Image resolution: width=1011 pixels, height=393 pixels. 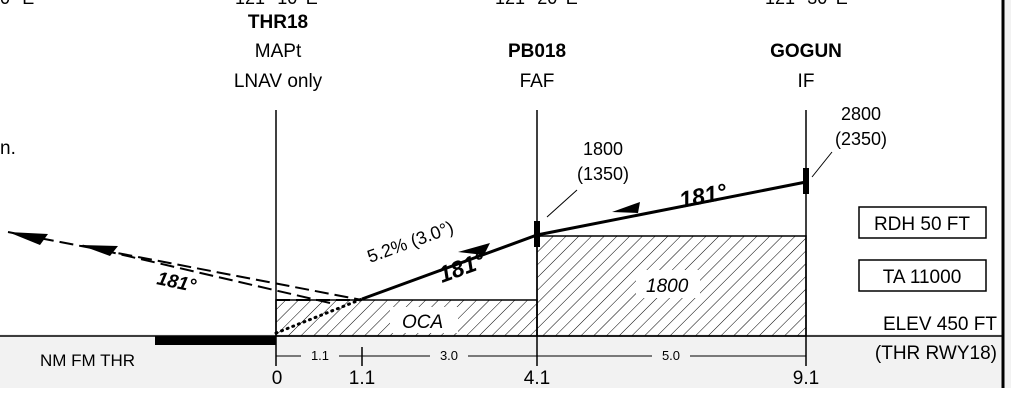 What do you see at coordinates (362, 378) in the screenshot?
I see `distance-tick-label-1: 1.1` at bounding box center [362, 378].